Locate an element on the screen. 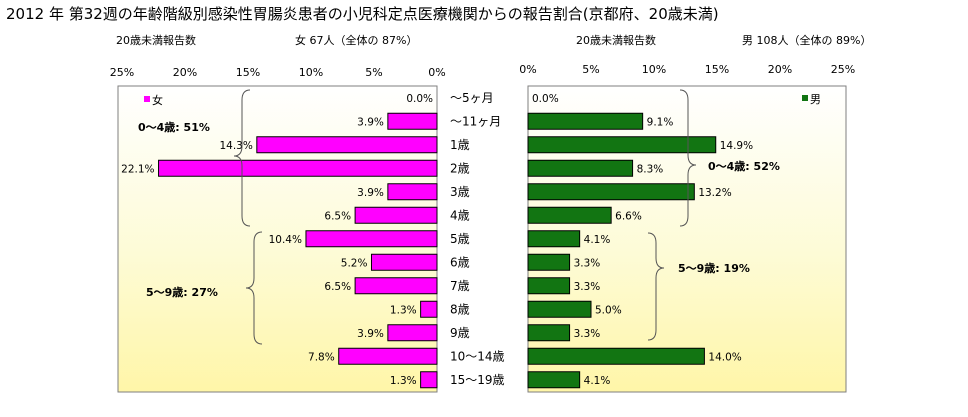  male-data-label: 13.2% is located at coordinates (714, 193).